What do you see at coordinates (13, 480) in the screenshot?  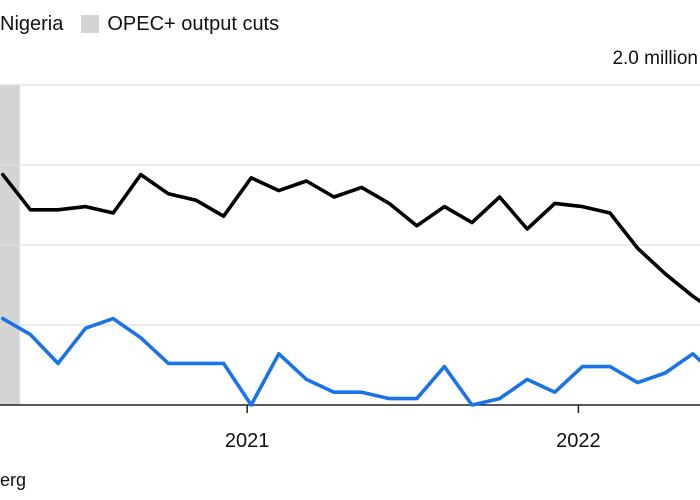 I see `source-note: erg` at bounding box center [13, 480].